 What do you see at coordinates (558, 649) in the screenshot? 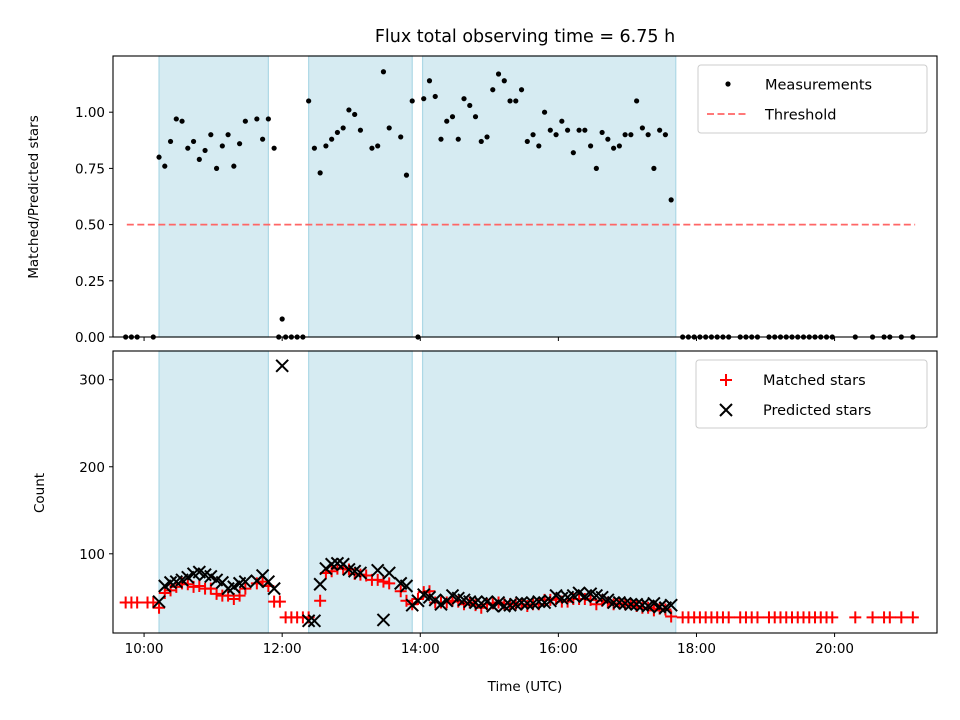
I see `x-tick-label: 16:00` at bounding box center [558, 649].